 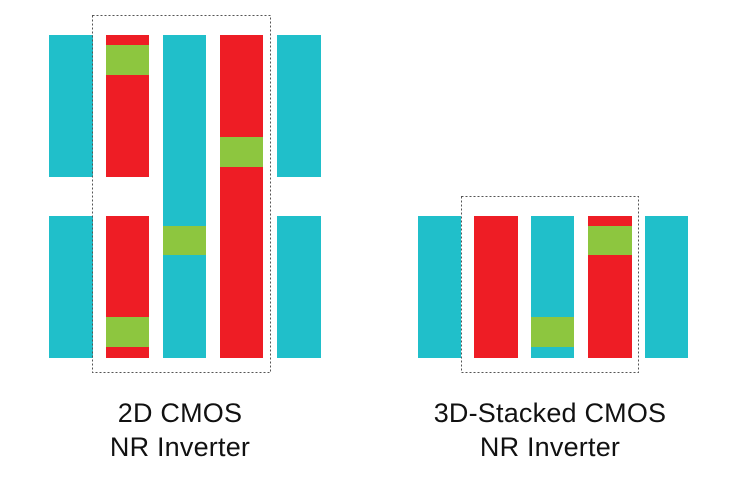 I want to click on green-segment-col1-top, so click(x=127, y=60).